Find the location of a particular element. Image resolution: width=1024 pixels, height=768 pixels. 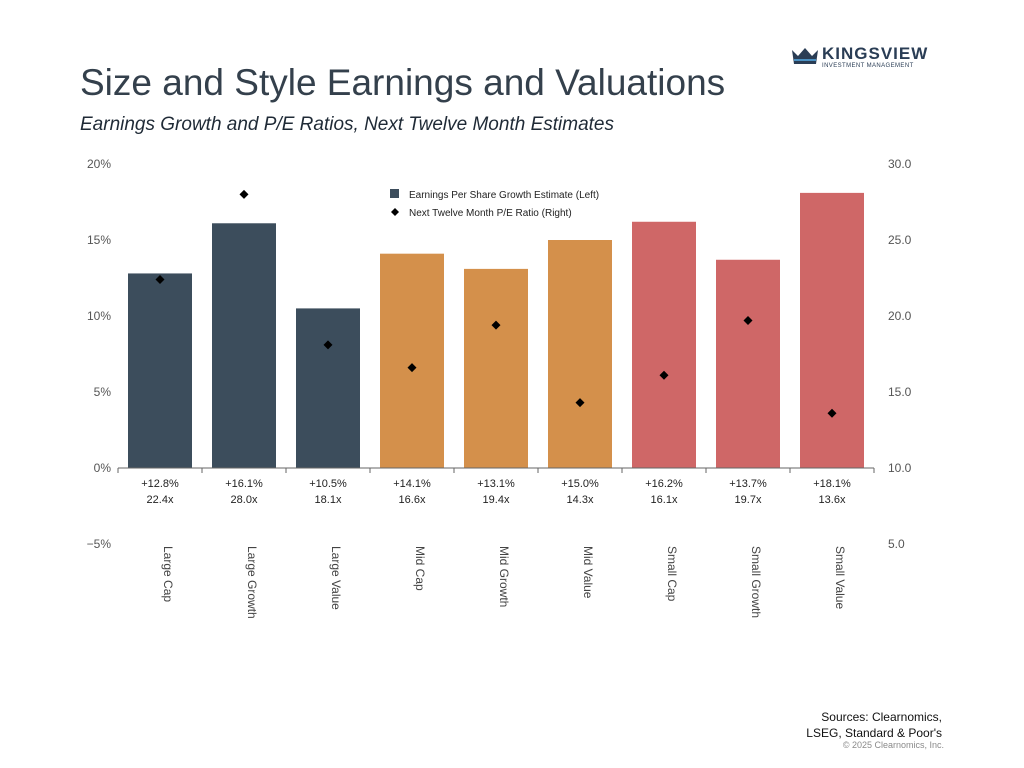

right-axis-tick-label: 20.0 is located at coordinates (900, 316).